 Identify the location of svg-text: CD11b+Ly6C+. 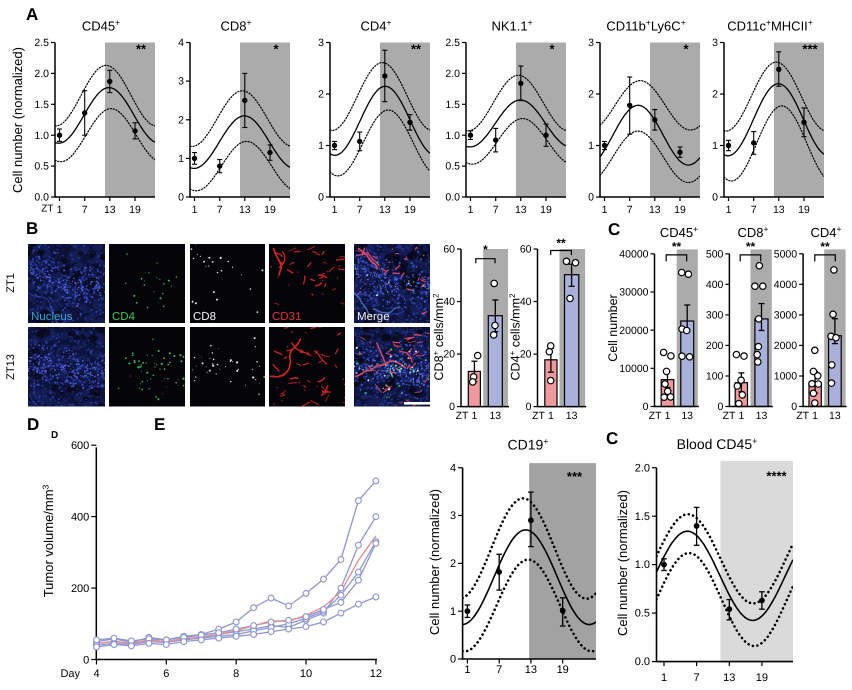
(645, 26).